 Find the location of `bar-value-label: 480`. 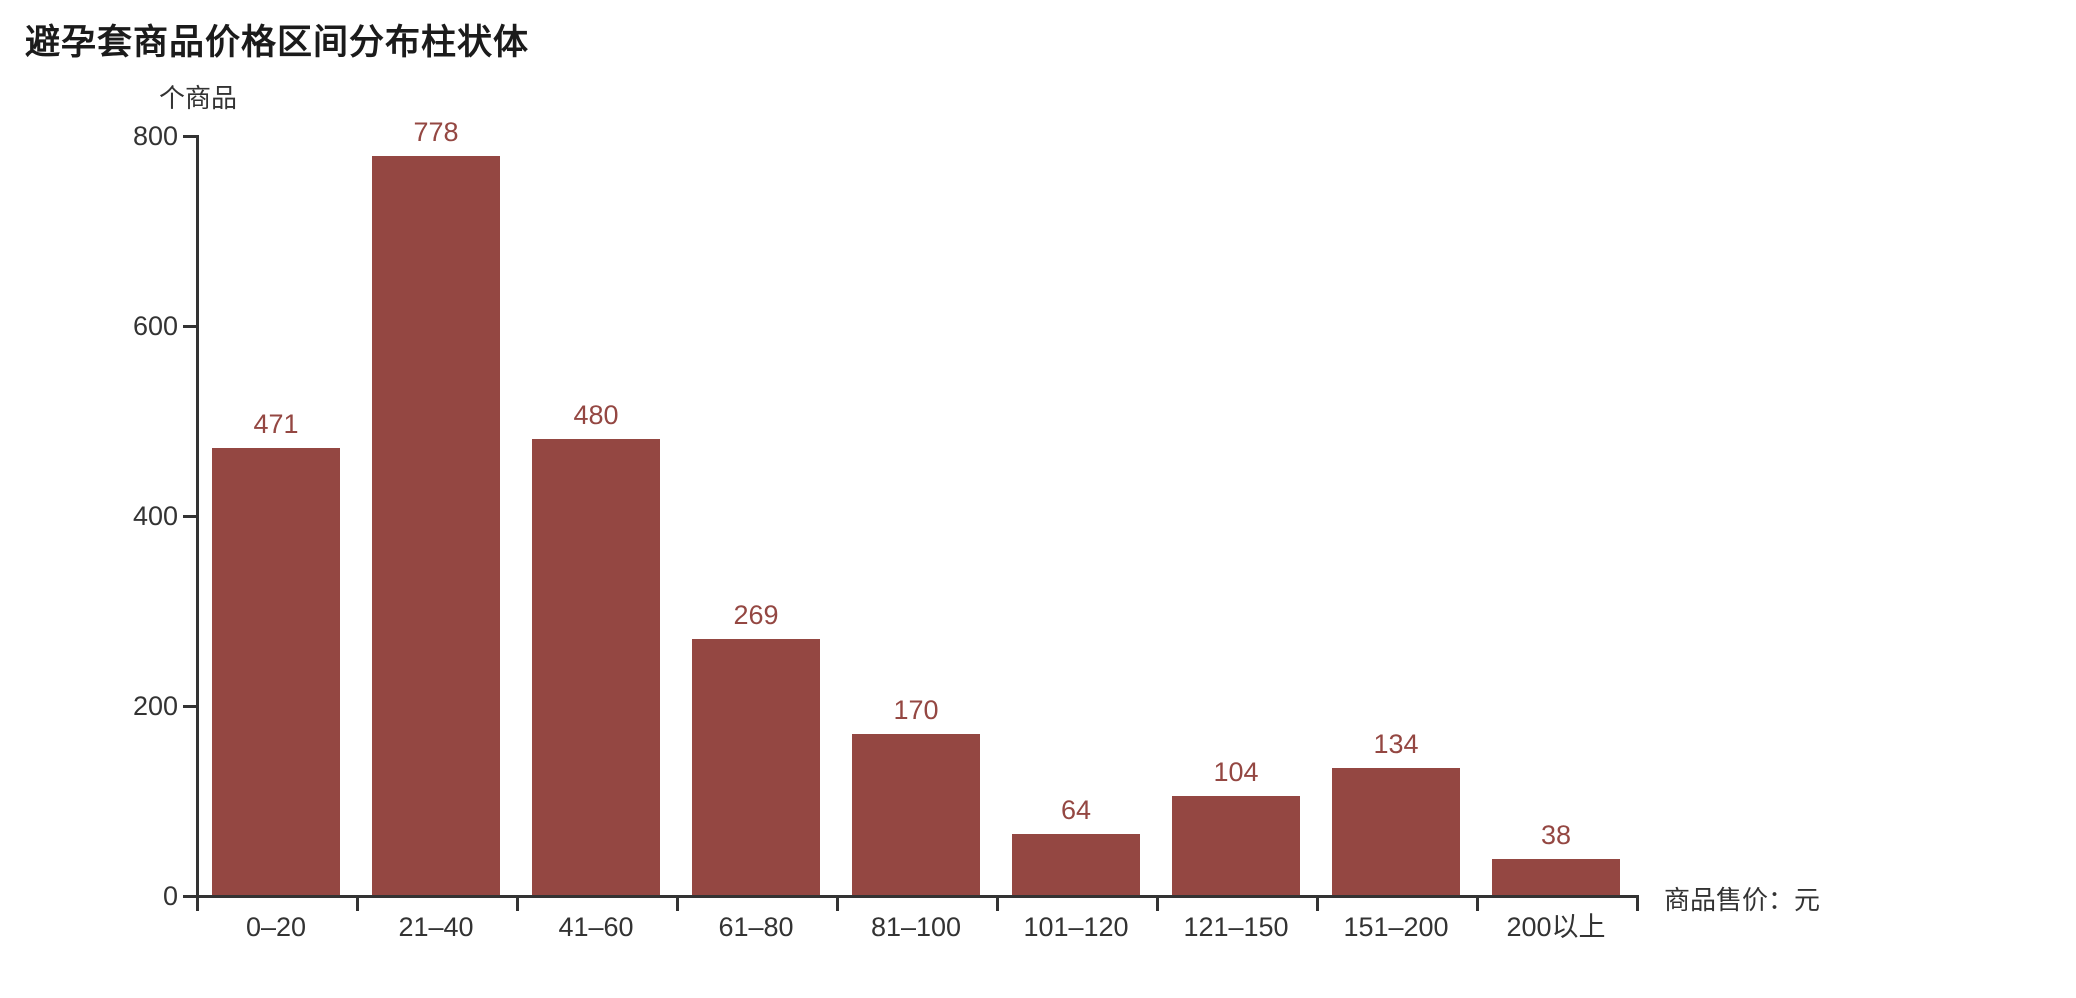

bar-value-label: 480 is located at coordinates (596, 415).